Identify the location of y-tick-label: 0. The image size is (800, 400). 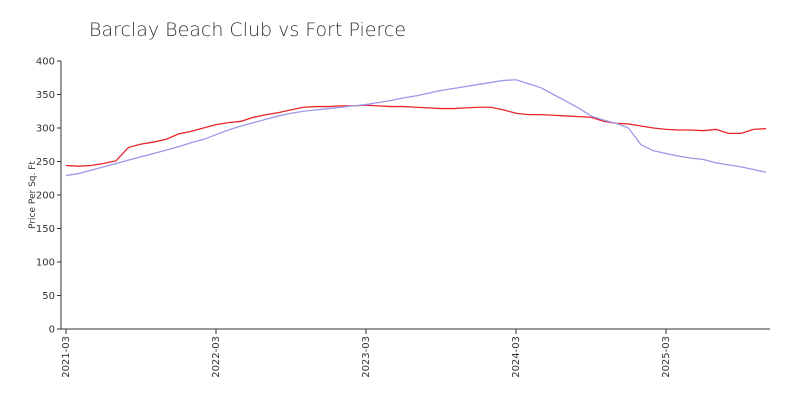
(52, 330).